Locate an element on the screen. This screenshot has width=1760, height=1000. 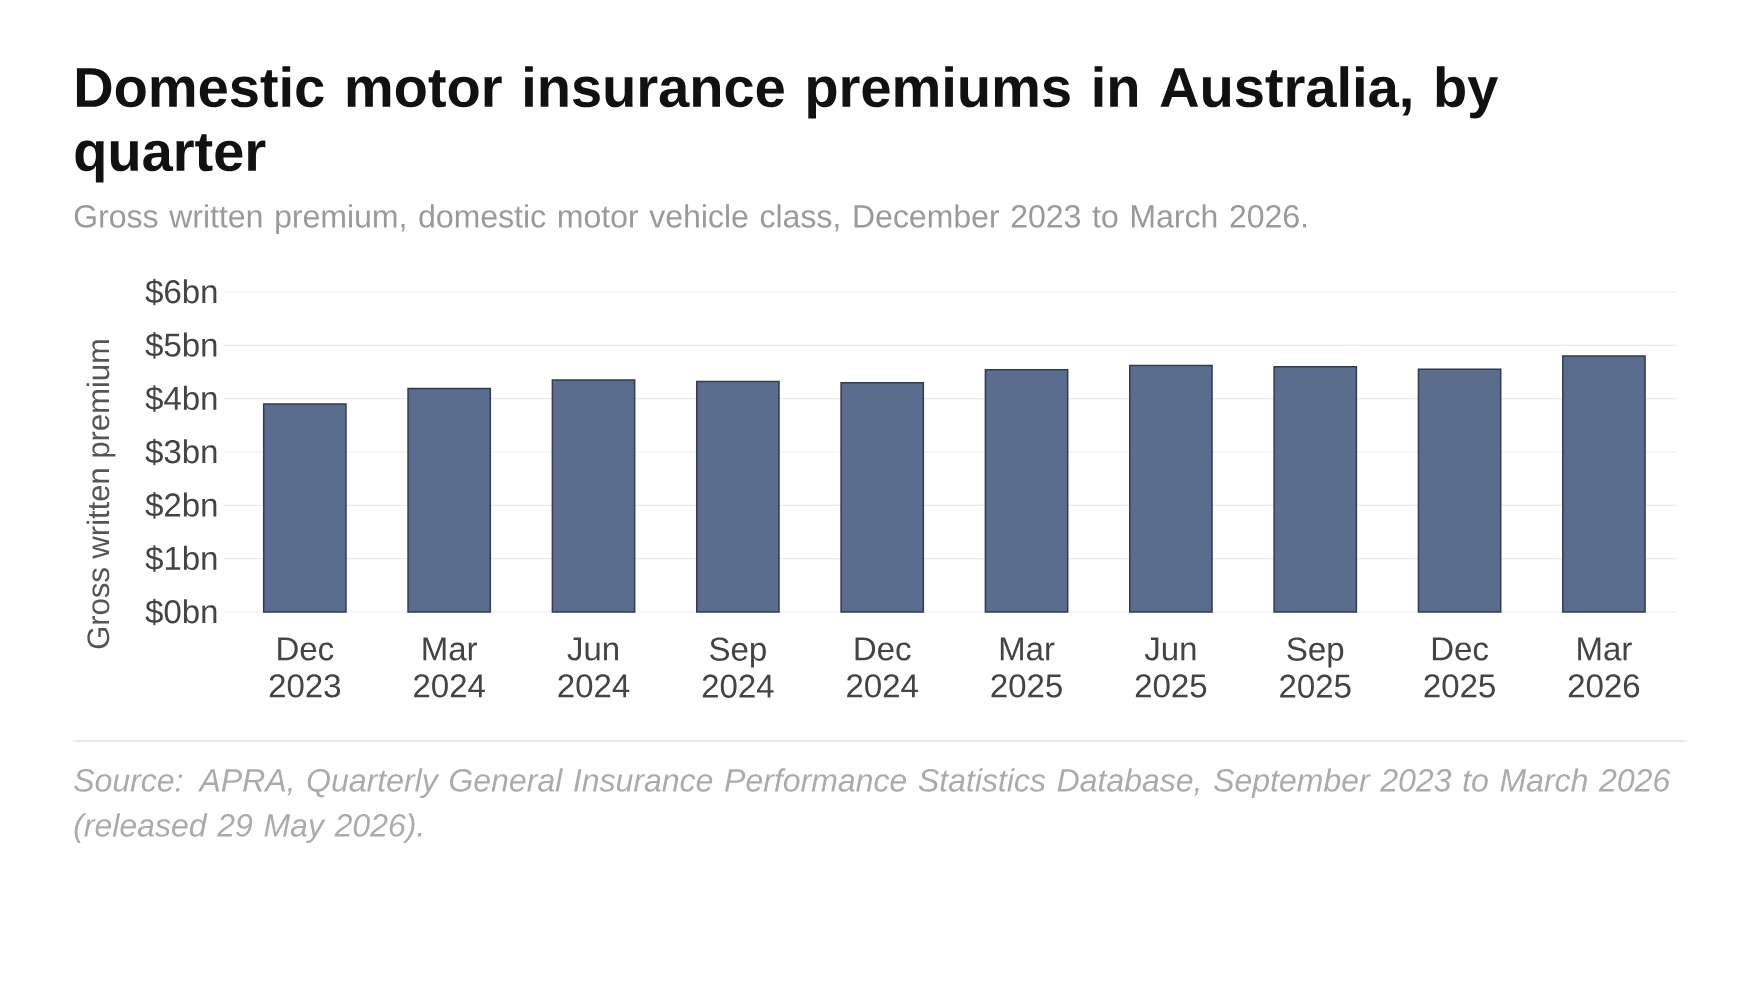
x-tick-label: Dec 2025 is located at coordinates (1459, 667).